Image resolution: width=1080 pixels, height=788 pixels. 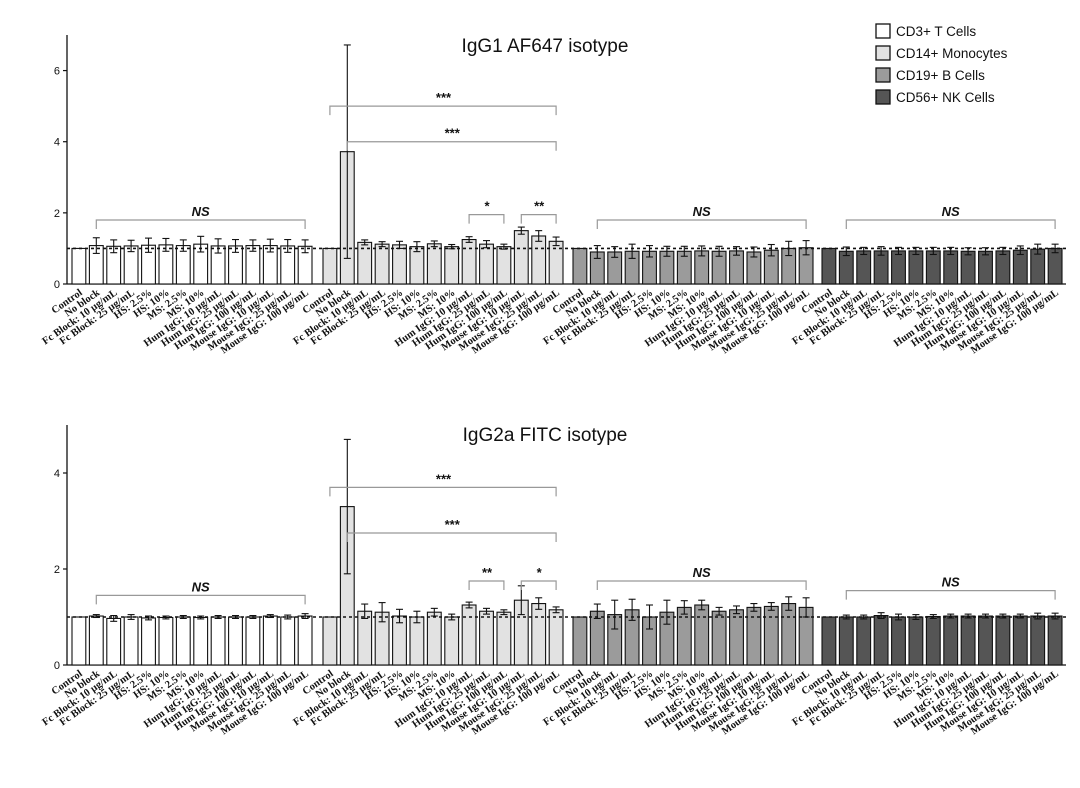 I want to click on legend-label-t-cells: CD3+ T Cells, so click(x=936, y=31).